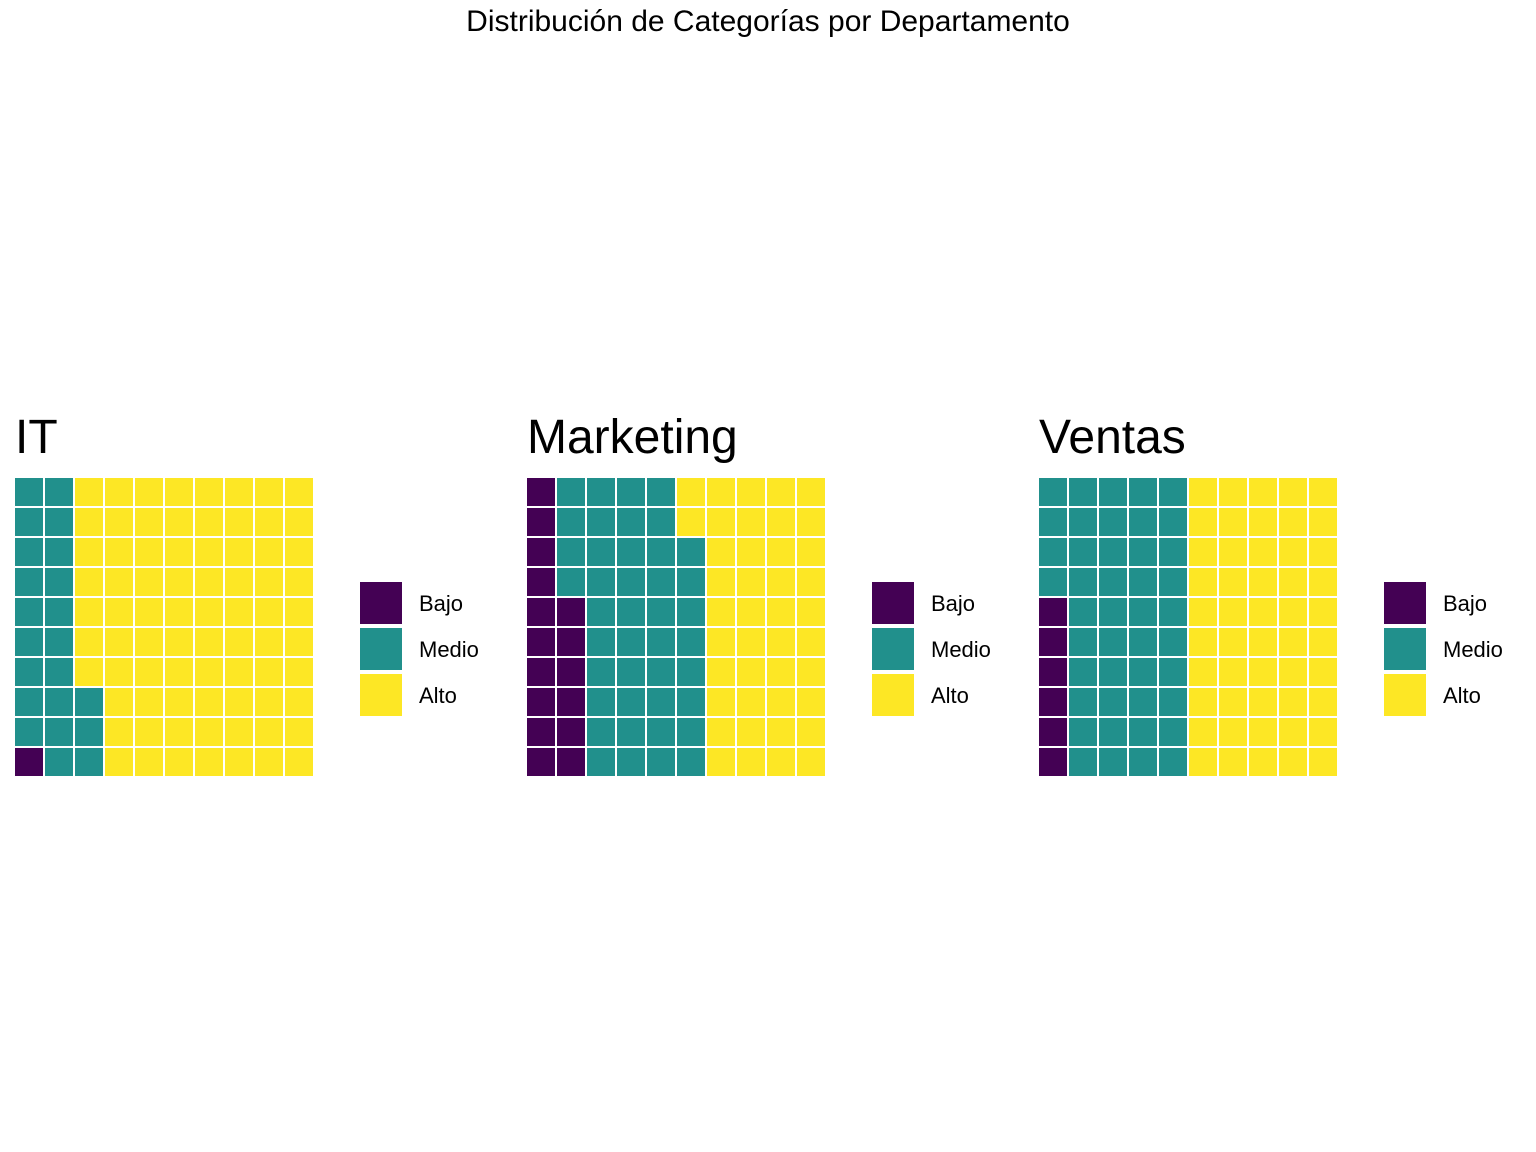  I want to click on panel-title-ventas: Ventas, so click(1112, 437).